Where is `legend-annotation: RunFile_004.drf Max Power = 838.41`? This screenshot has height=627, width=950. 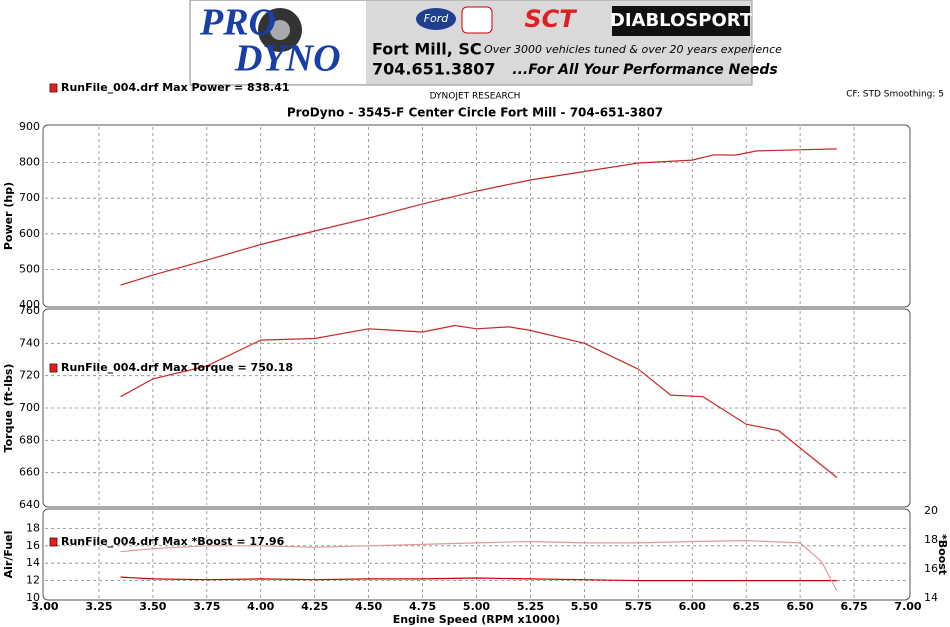 legend-annotation: RunFile_004.drf Max Power = 838.41 is located at coordinates (175, 87).